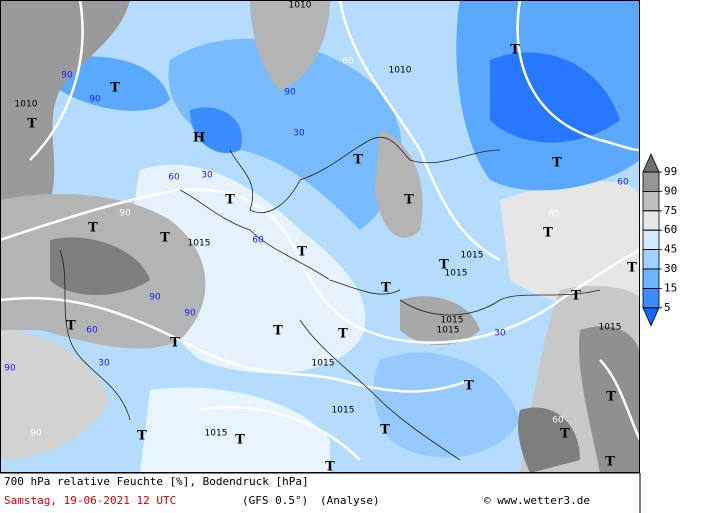 The image size is (704, 513). I want to click on legend-label: 30, so click(670, 268).